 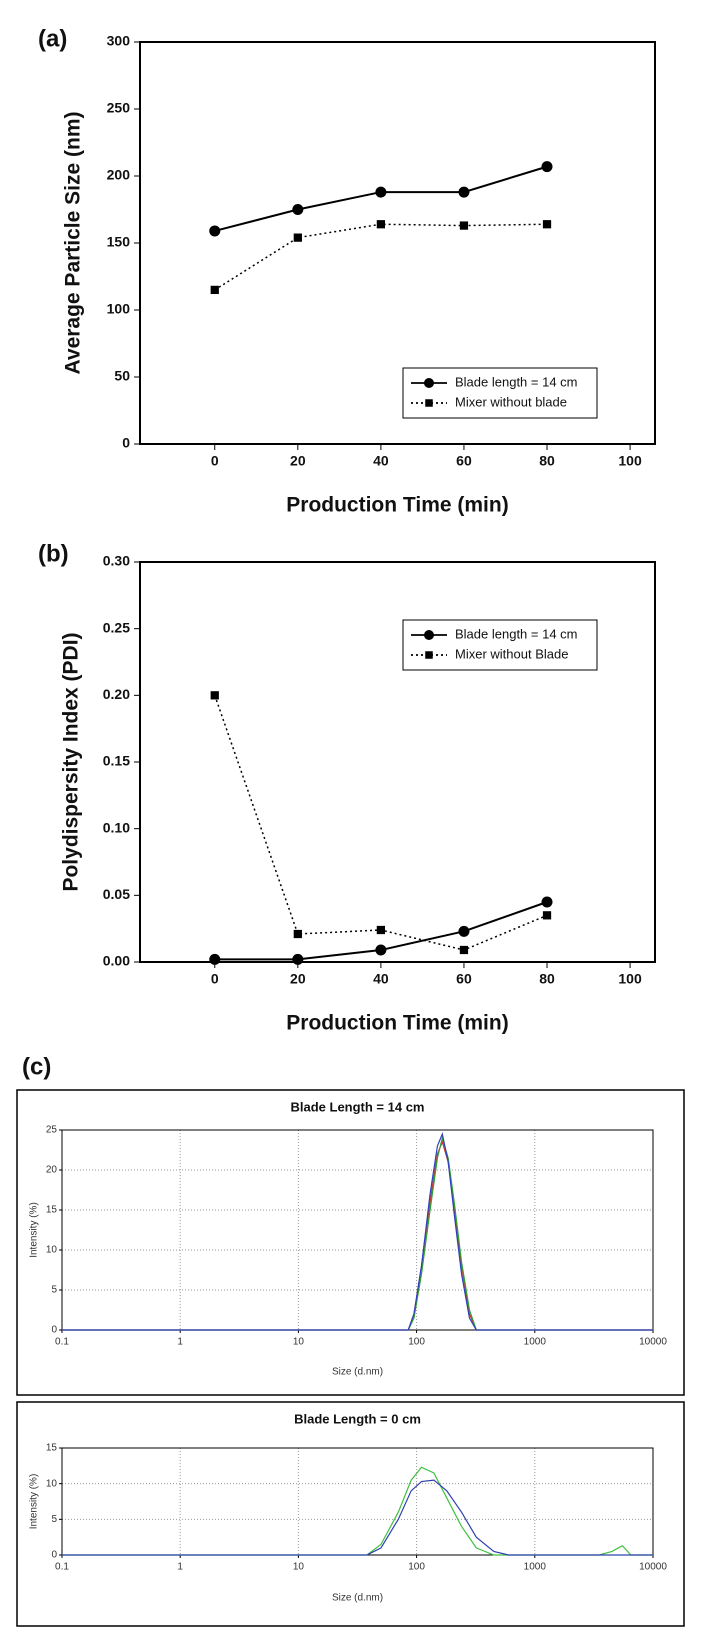 What do you see at coordinates (357, 1418) in the screenshot?
I see `chart-title: Blade Length = 0 cm` at bounding box center [357, 1418].